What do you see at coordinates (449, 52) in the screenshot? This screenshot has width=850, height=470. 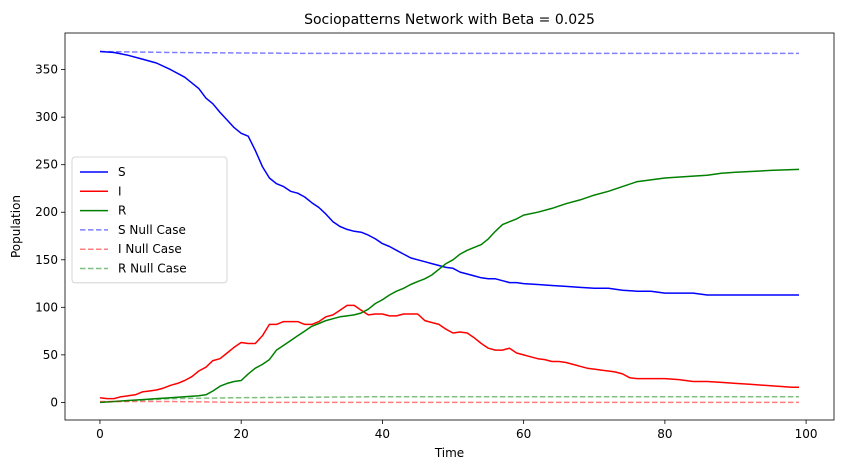 I see `series-line-s-null-case` at bounding box center [449, 52].